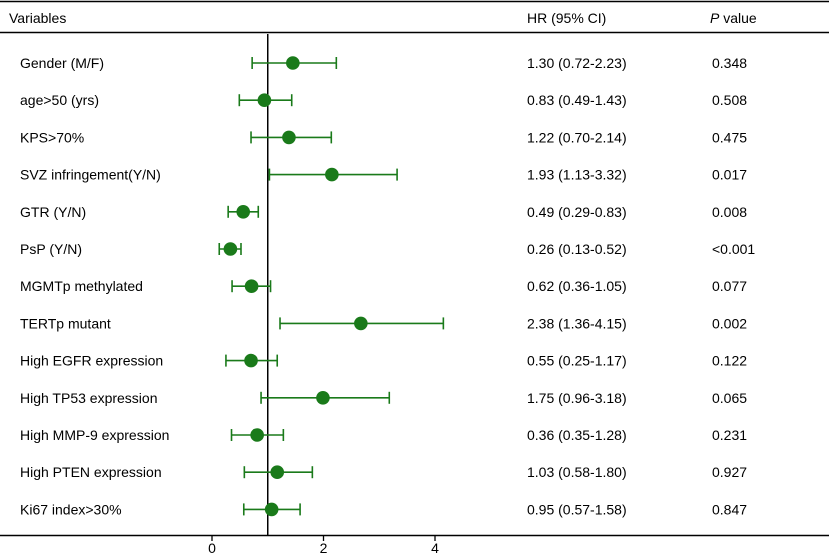 The width and height of the screenshot is (829, 555). What do you see at coordinates (729, 137) in the screenshot?
I see `row-p-value: 0.475` at bounding box center [729, 137].